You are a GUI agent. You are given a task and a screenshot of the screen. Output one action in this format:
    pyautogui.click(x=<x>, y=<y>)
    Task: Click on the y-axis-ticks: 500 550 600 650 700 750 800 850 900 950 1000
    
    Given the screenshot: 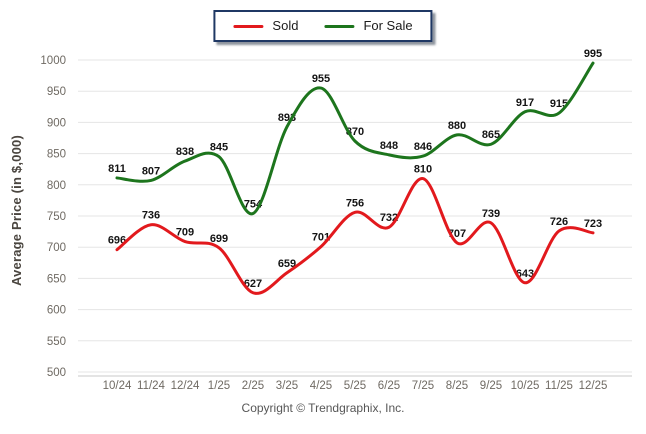 What is the action you would take?
    pyautogui.click(x=53, y=217)
    